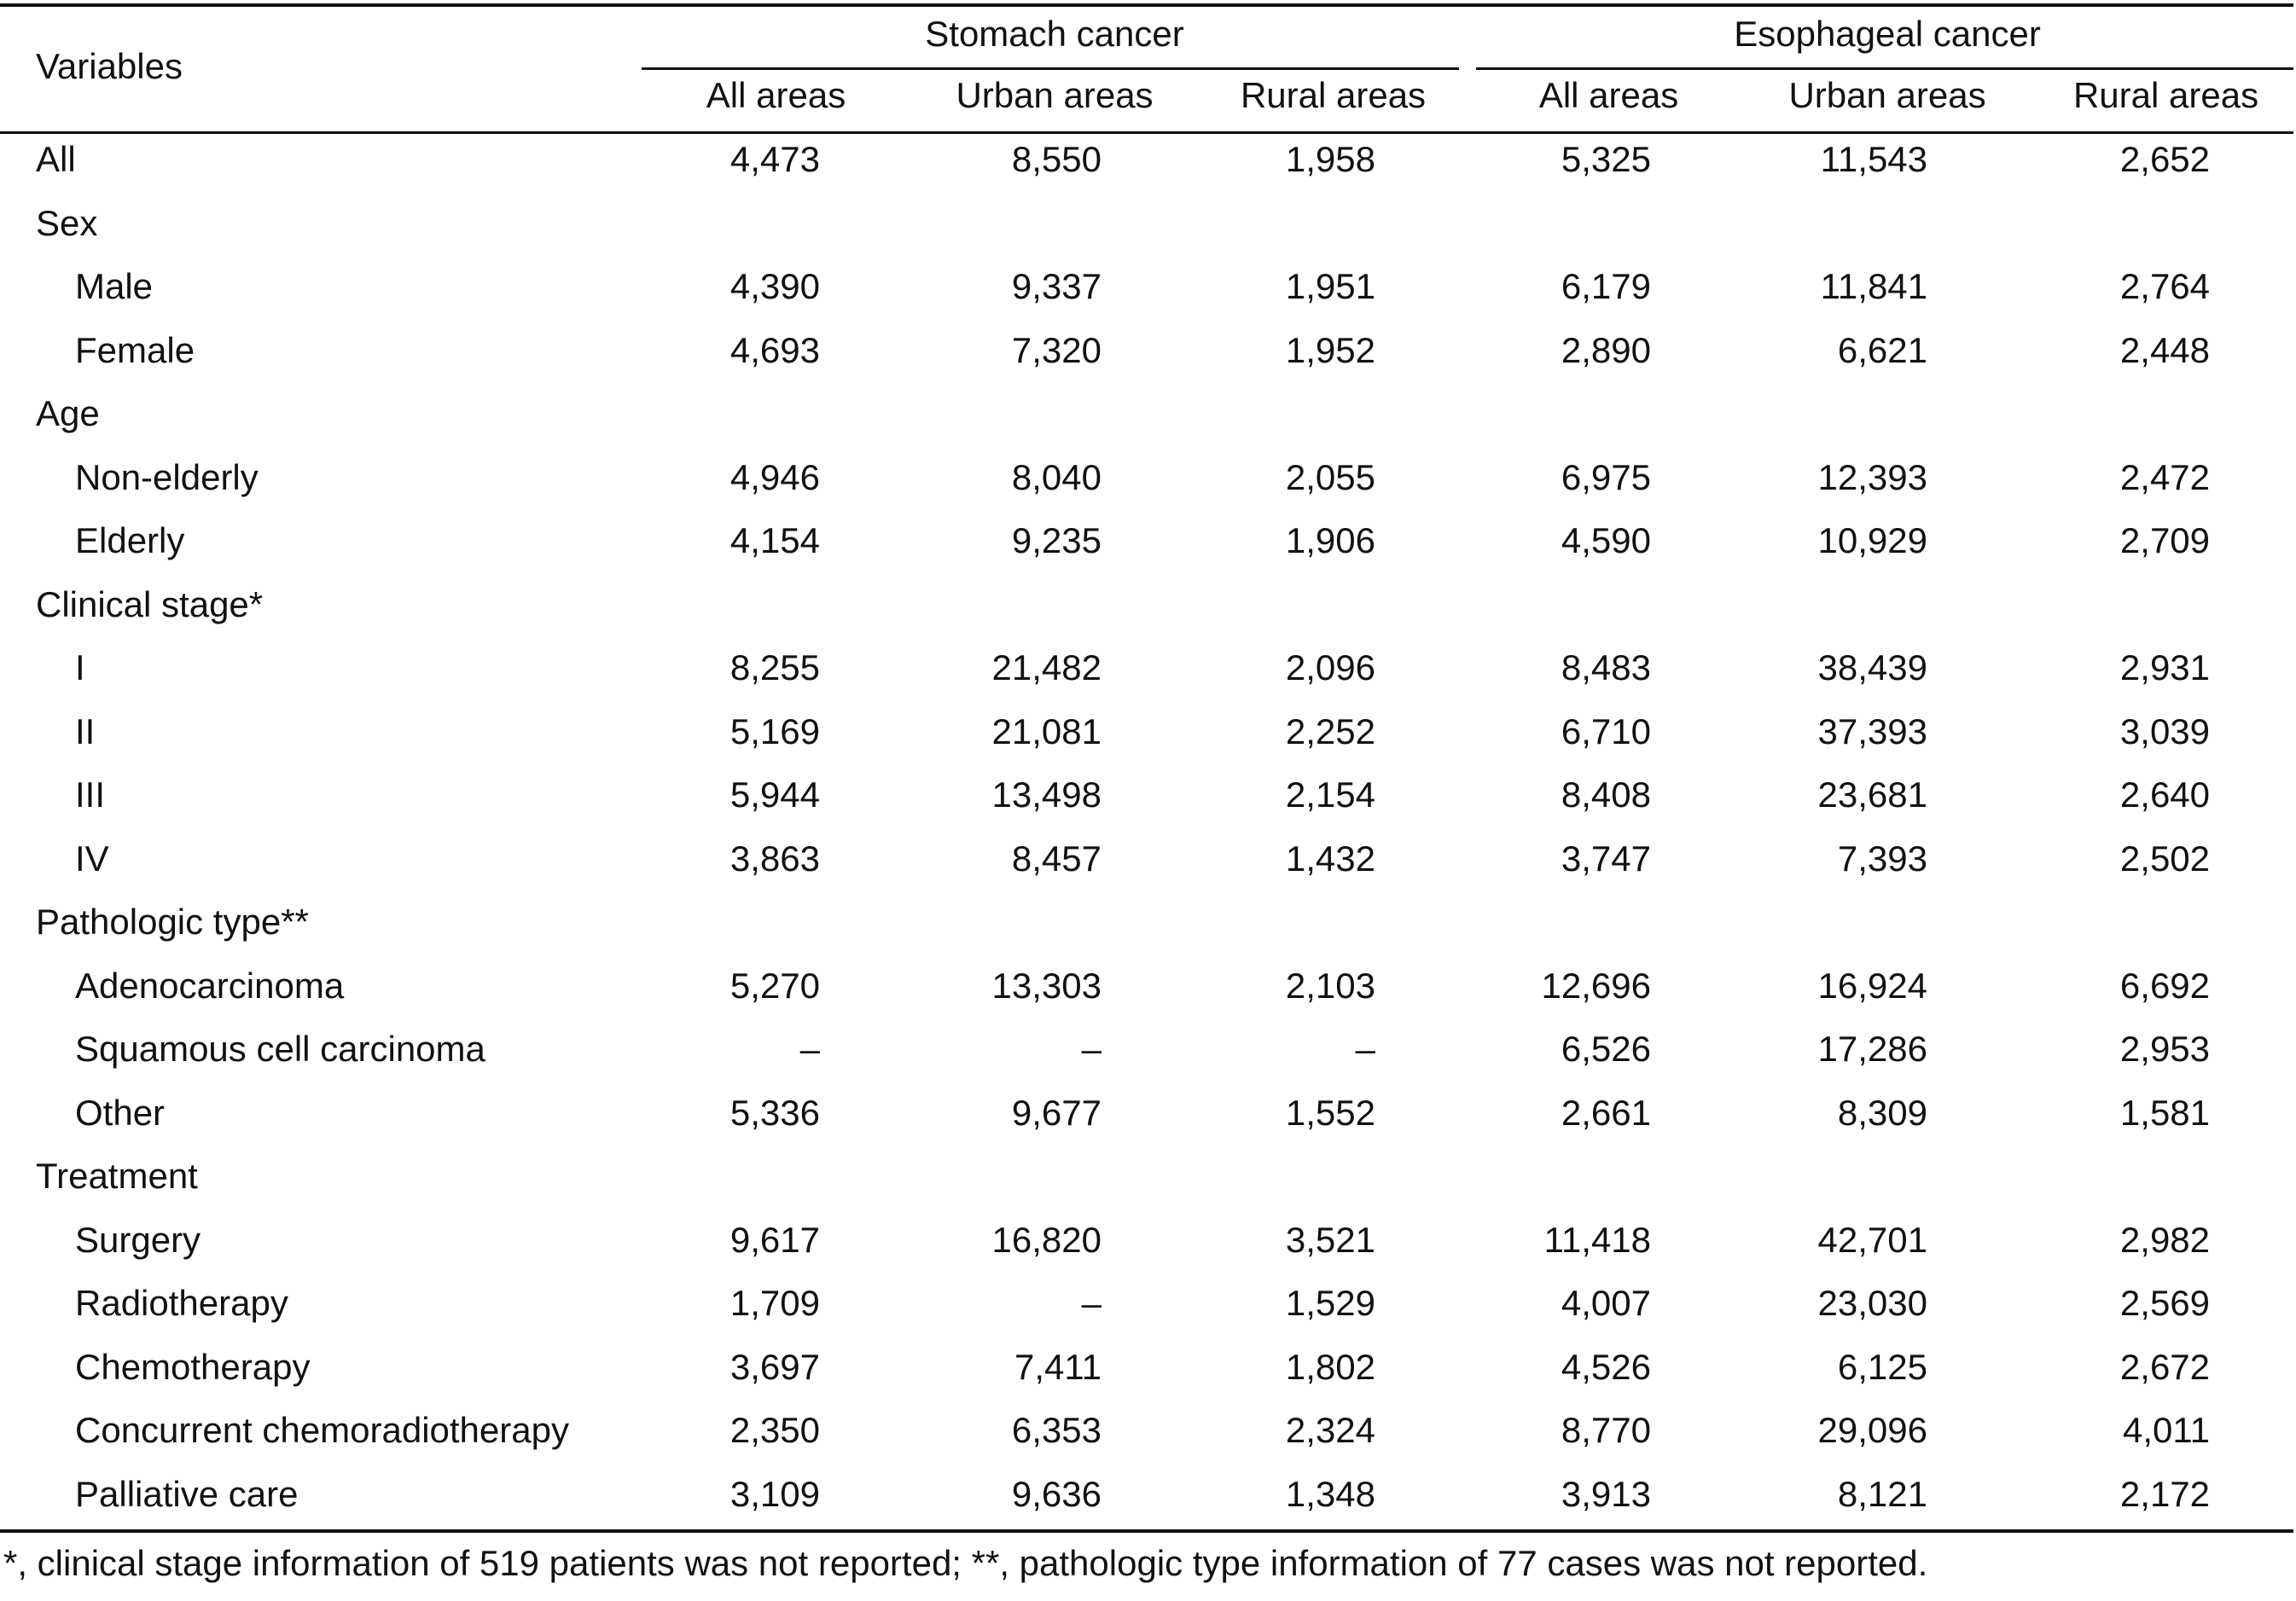  I want to click on stomach-rural-areas-header: Rural areas, so click(1333, 95).